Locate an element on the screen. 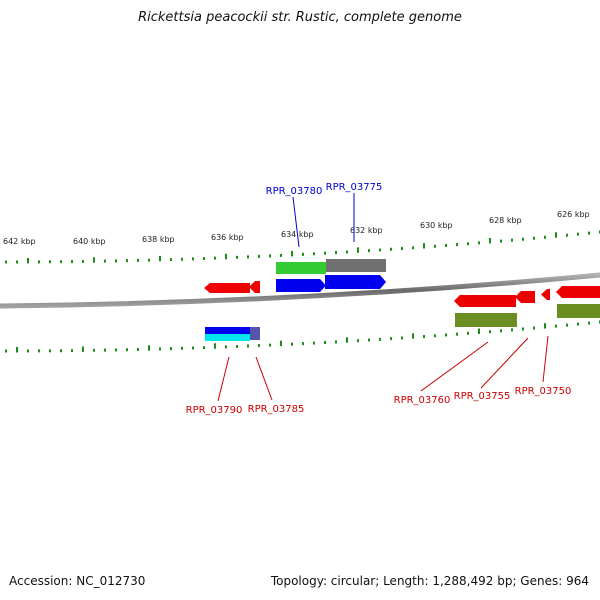 The width and height of the screenshot is (600, 600). genome-backbone is located at coordinates (300, 290).